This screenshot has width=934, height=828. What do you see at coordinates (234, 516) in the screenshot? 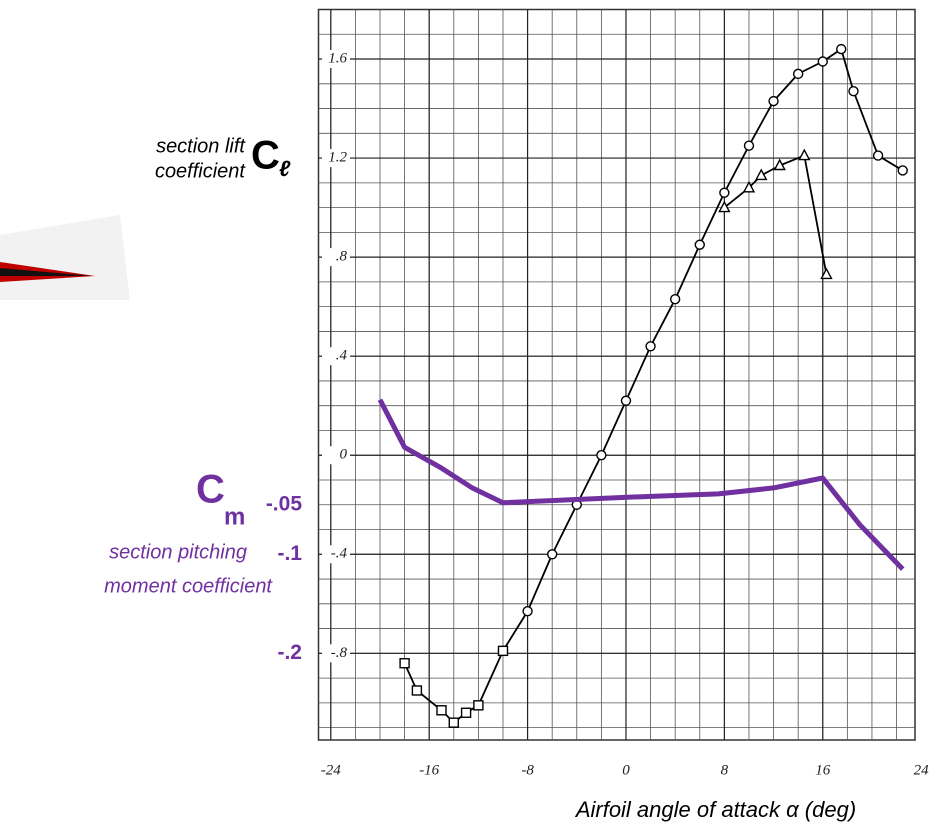
I see `y2-symbol-sub: m` at bounding box center [234, 516].